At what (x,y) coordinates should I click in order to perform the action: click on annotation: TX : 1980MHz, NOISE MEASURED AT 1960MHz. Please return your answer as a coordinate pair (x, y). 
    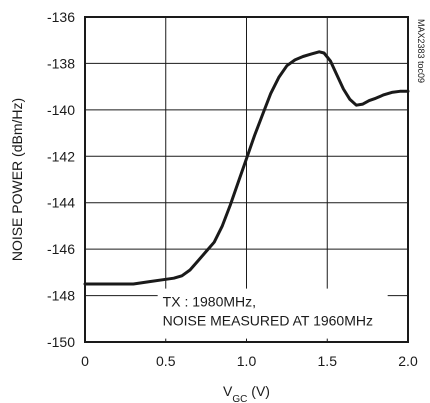
    Looking at the image, I should click on (272, 313).